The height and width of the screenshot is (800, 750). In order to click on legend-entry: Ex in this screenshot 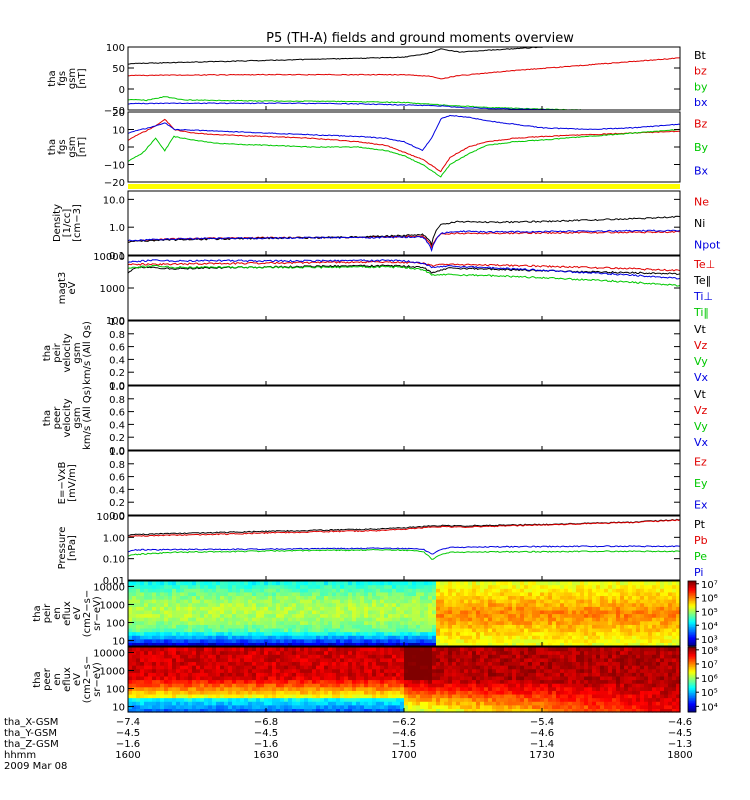, I will do `click(701, 504)`.